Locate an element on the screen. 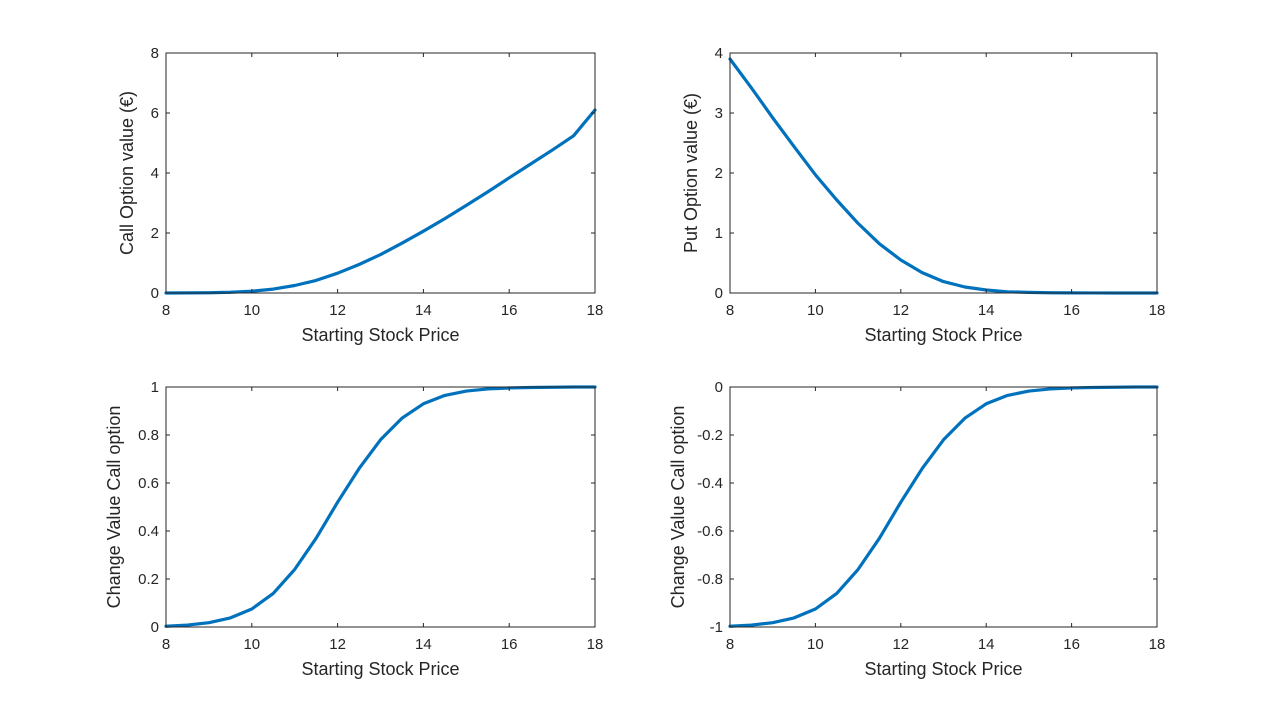 This screenshot has height=705, width=1280. call-value-y-tick-label: 2 is located at coordinates (155, 233).